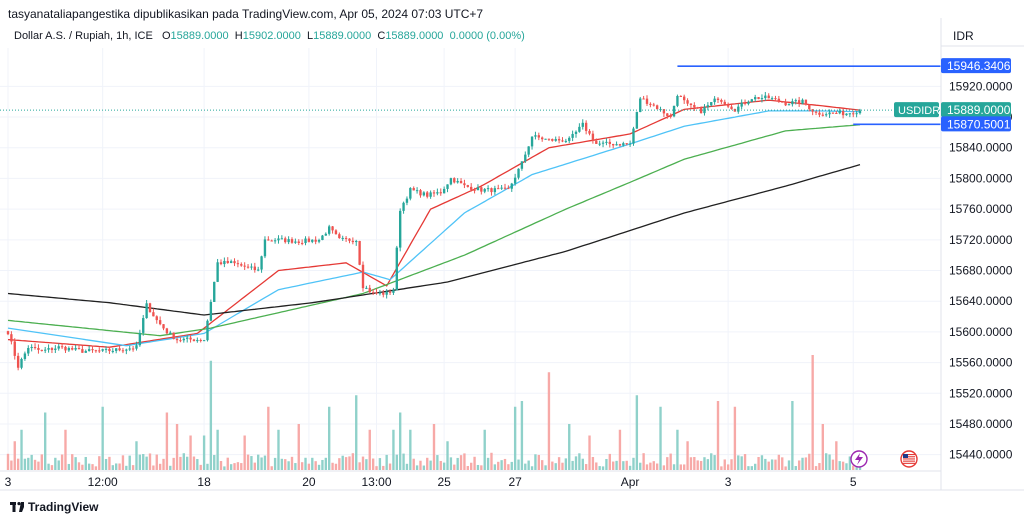 The height and width of the screenshot is (522, 1024). Describe the element at coordinates (976, 124) in the screenshot. I see `lower-level-tag` at that location.